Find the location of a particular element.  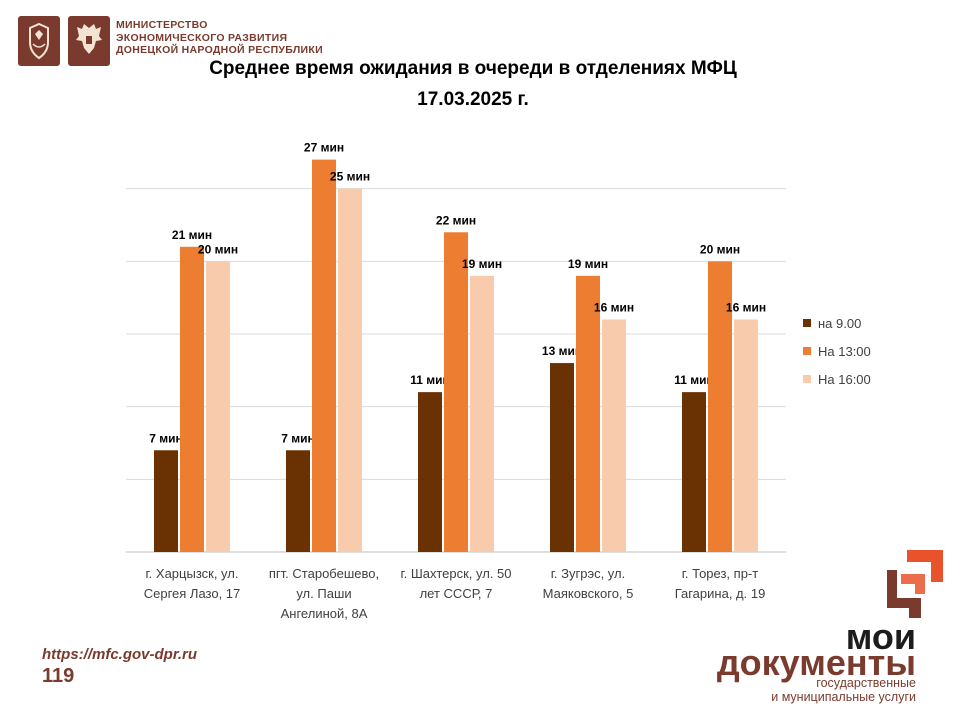

legend-label: на 9.00 is located at coordinates (840, 323).